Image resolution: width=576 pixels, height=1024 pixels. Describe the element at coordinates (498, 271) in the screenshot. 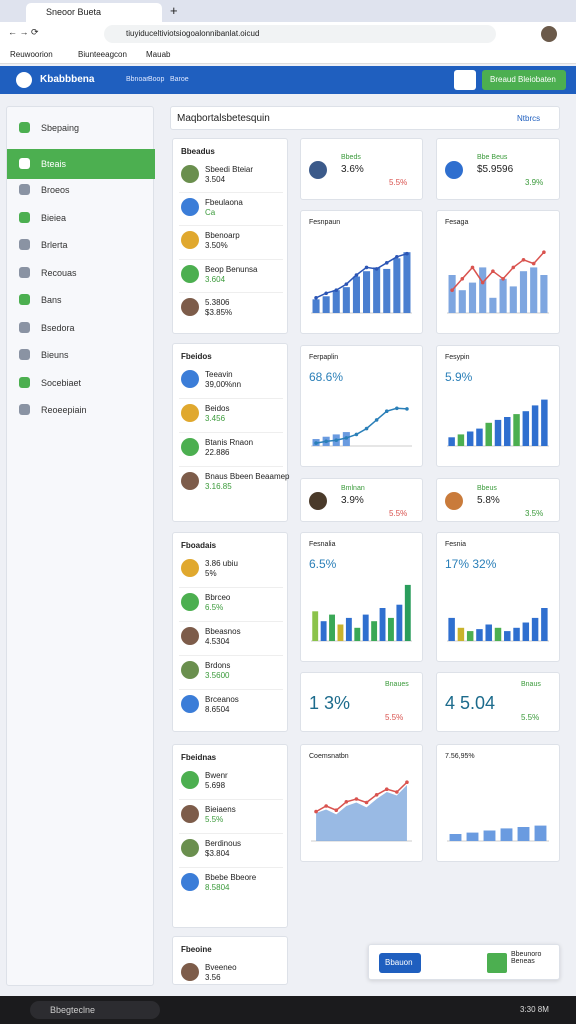

I see `line` at that location.